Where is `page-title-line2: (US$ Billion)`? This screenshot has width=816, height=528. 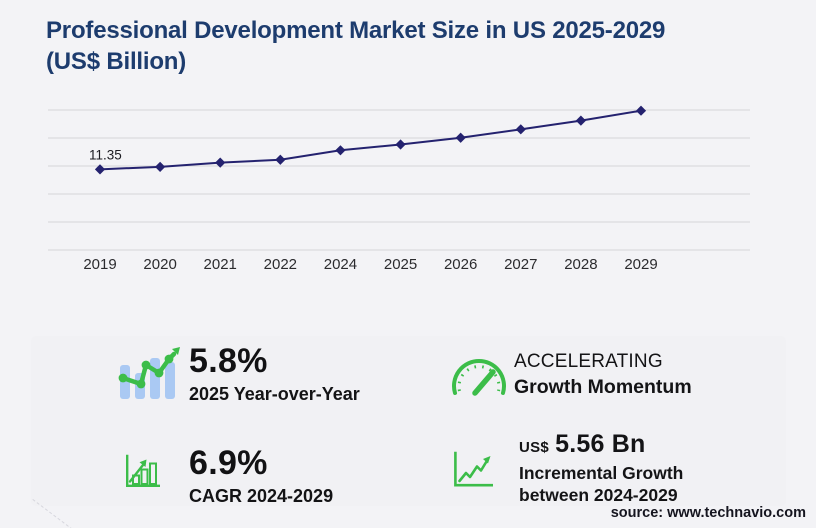
page-title-line2: (US$ Billion) is located at coordinates (116, 61).